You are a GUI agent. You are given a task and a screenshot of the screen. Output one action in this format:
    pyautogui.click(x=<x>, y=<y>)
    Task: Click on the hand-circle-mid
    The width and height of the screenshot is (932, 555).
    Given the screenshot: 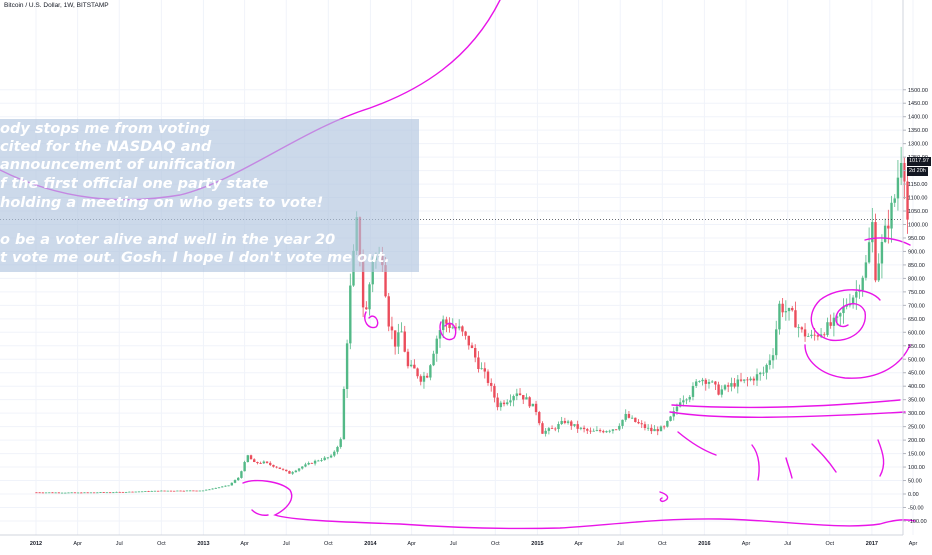 What is the action you would take?
    pyautogui.click(x=448, y=331)
    